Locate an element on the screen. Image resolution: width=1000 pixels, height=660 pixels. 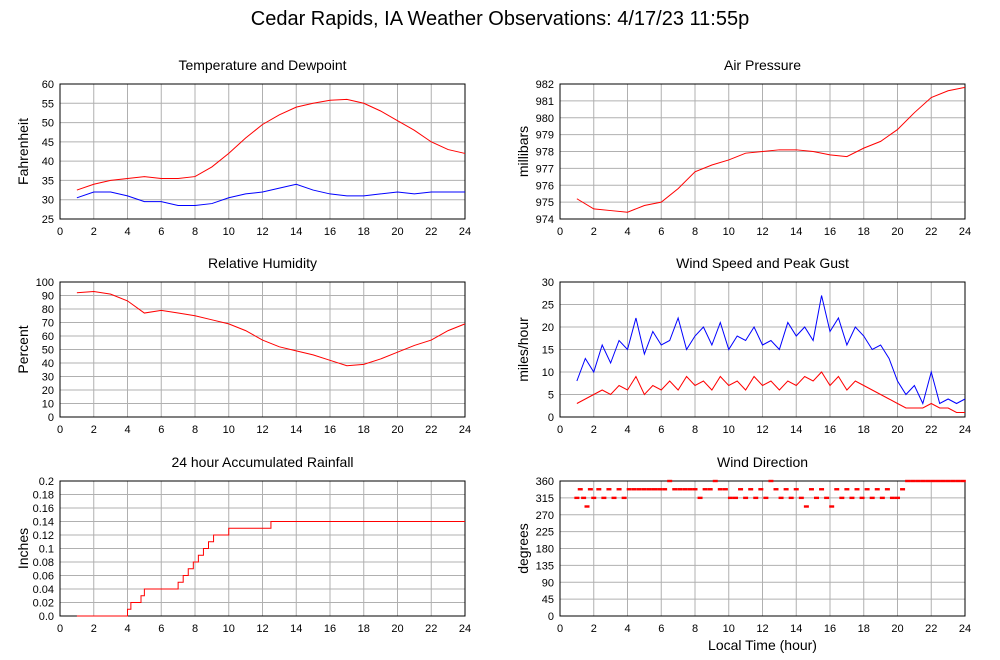
chart-title: Temperature and Dewpoint is located at coordinates (262, 65).